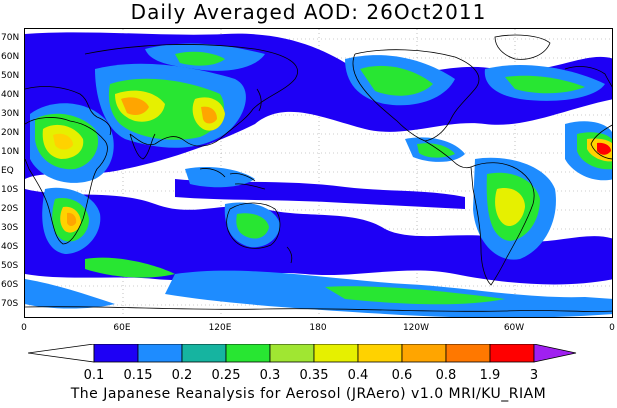 Image resolution: width=617 pixels, height=408 pixels. I want to click on lat-label: 20N, so click(10, 133).